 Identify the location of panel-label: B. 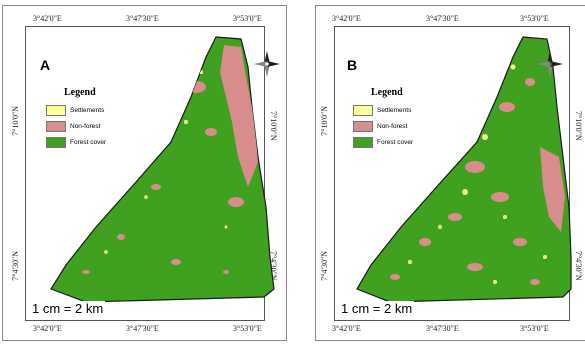
(352, 65).